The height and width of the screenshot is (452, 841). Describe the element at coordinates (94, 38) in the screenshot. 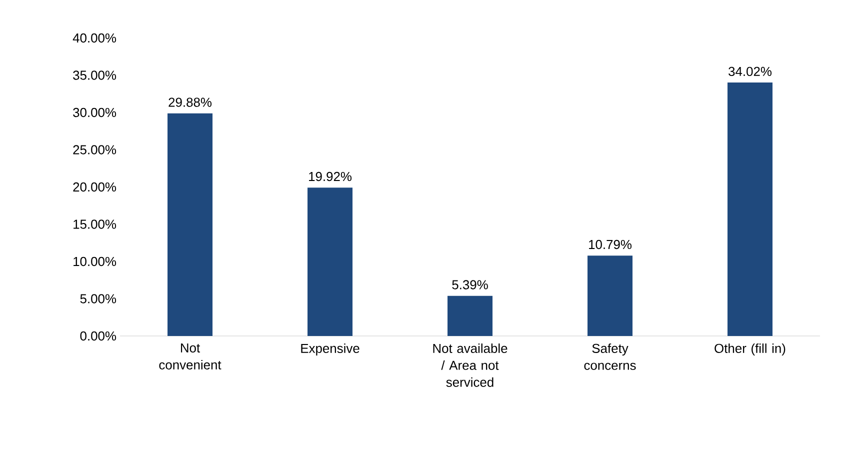

I see `y-tick-label: 40.00%` at that location.